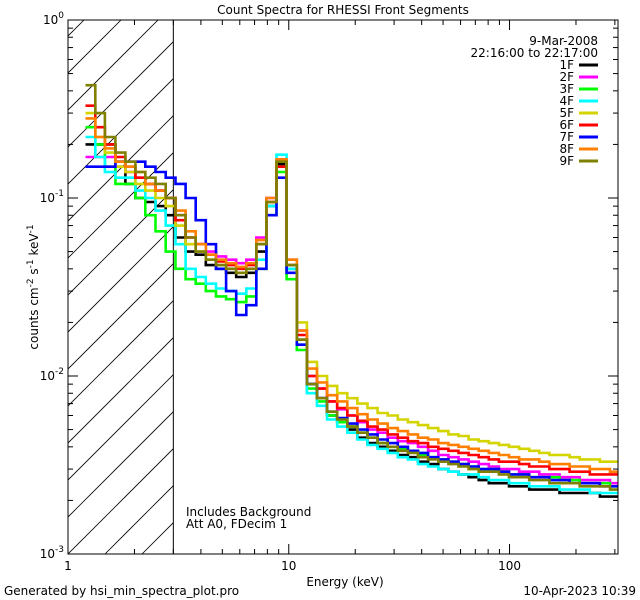  I want to click on legend-label-9f: 9F, so click(566, 161).